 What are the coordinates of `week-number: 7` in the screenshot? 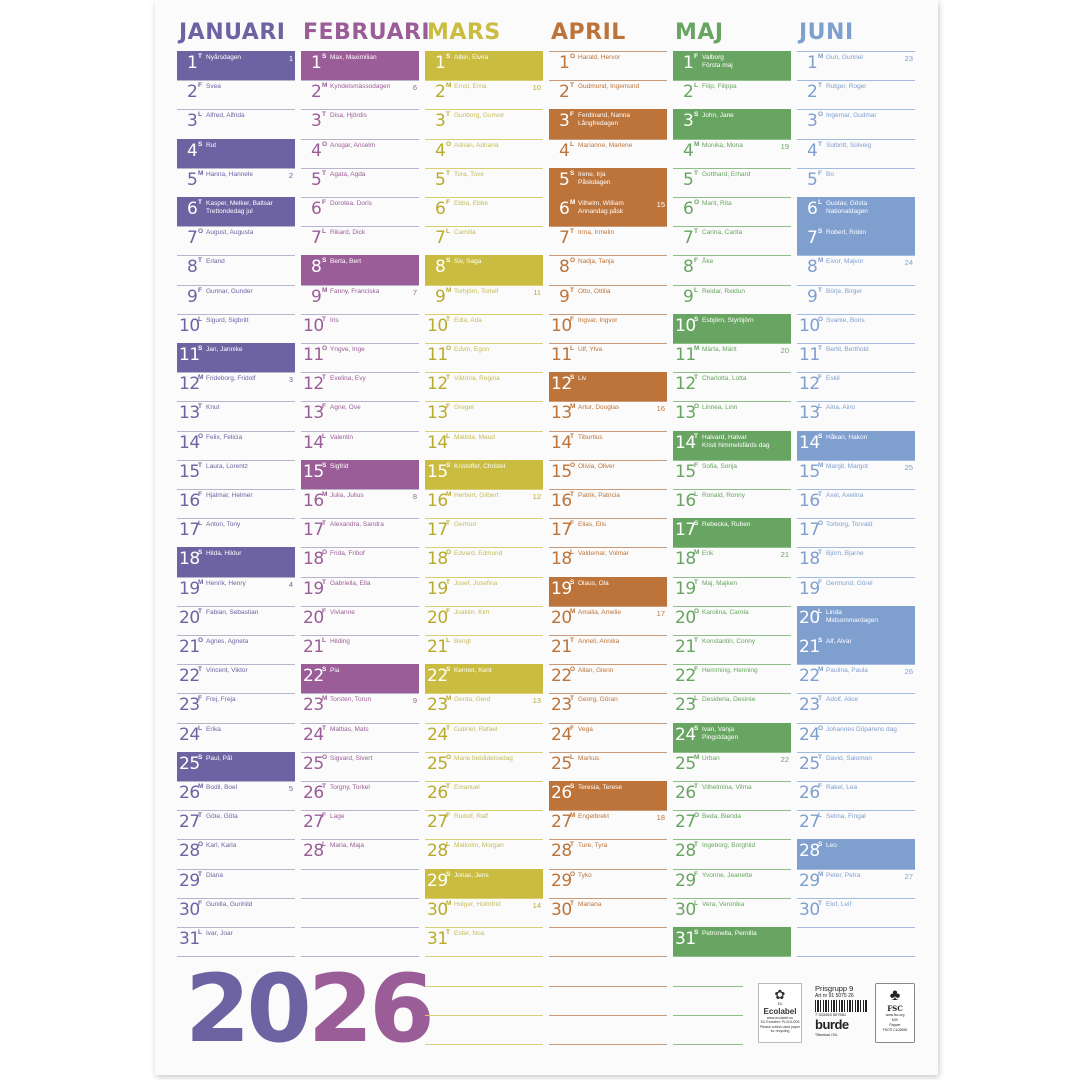 It's located at (414, 292).